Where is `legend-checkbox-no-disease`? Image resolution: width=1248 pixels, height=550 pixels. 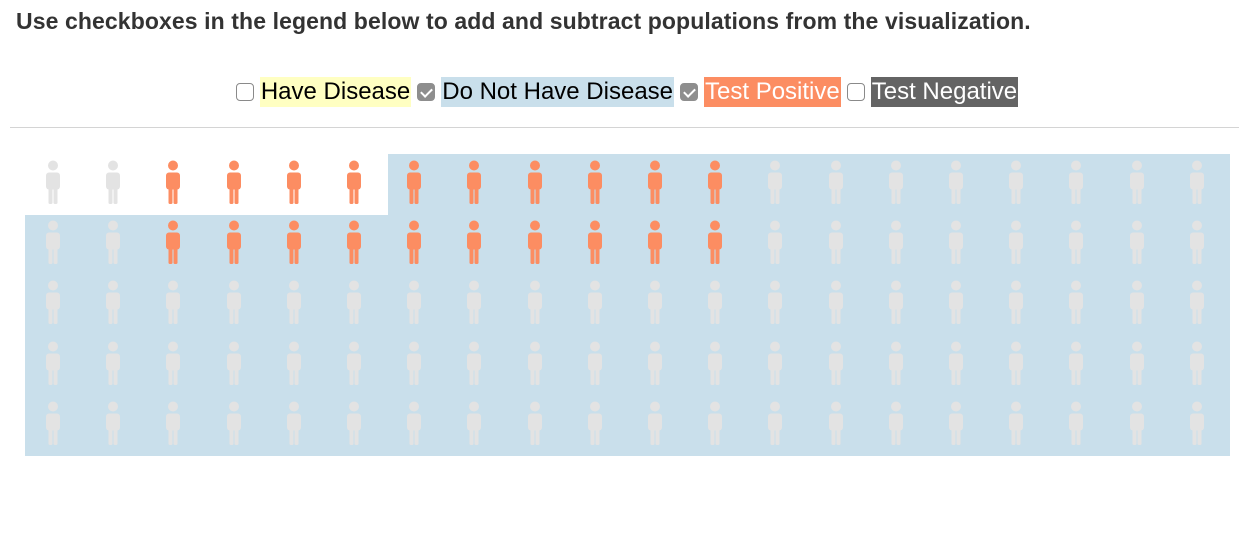 legend-checkbox-no-disease is located at coordinates (426, 92).